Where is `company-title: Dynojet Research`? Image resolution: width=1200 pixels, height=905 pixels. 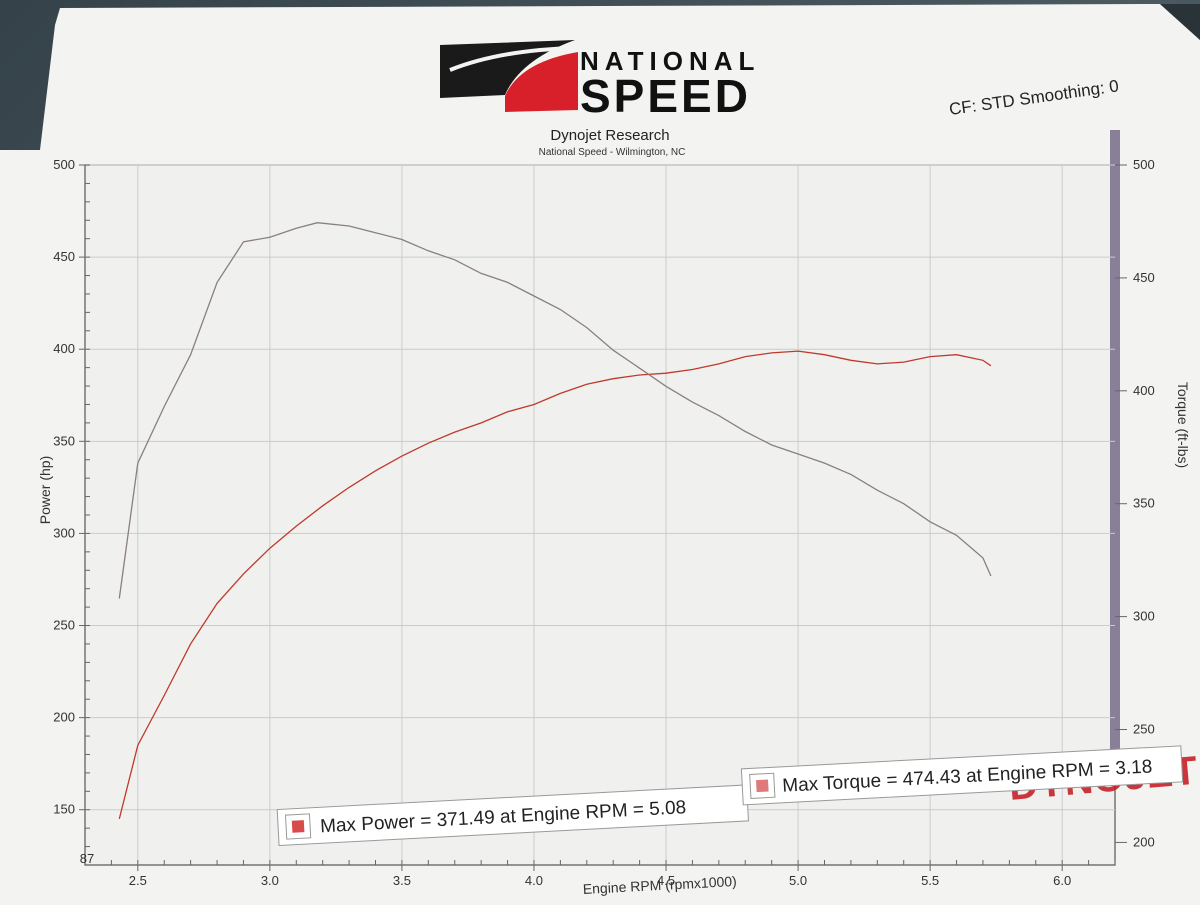 company-title: Dynojet Research is located at coordinates (609, 135).